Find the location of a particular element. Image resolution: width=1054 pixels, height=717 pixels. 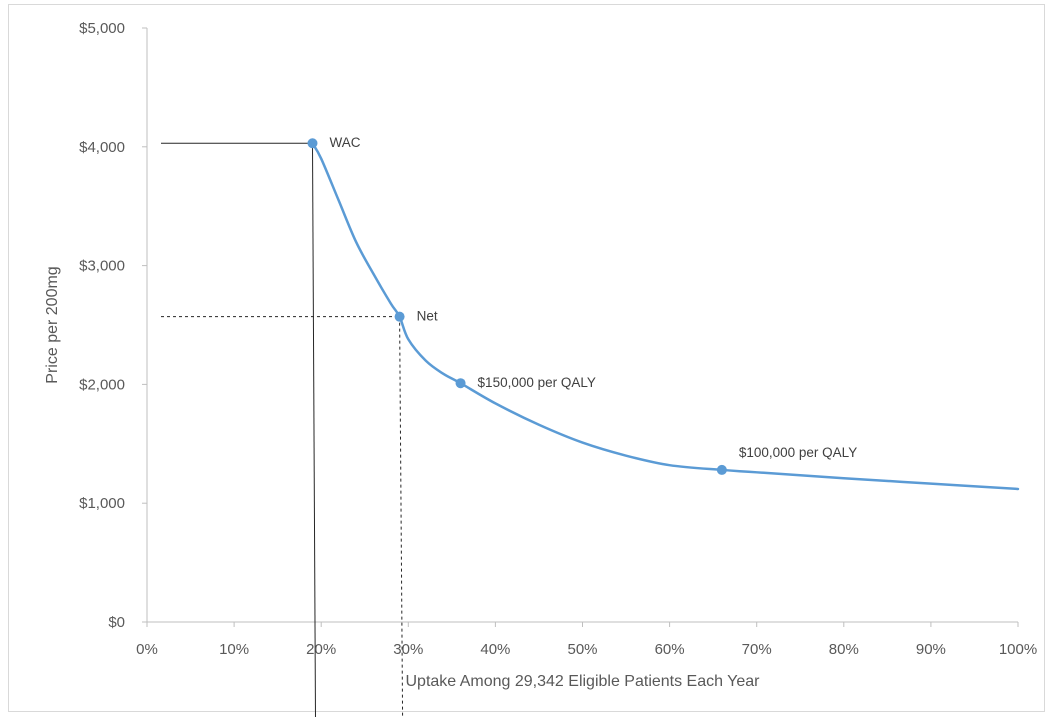

x-tick-label: 40% is located at coordinates (495, 649).